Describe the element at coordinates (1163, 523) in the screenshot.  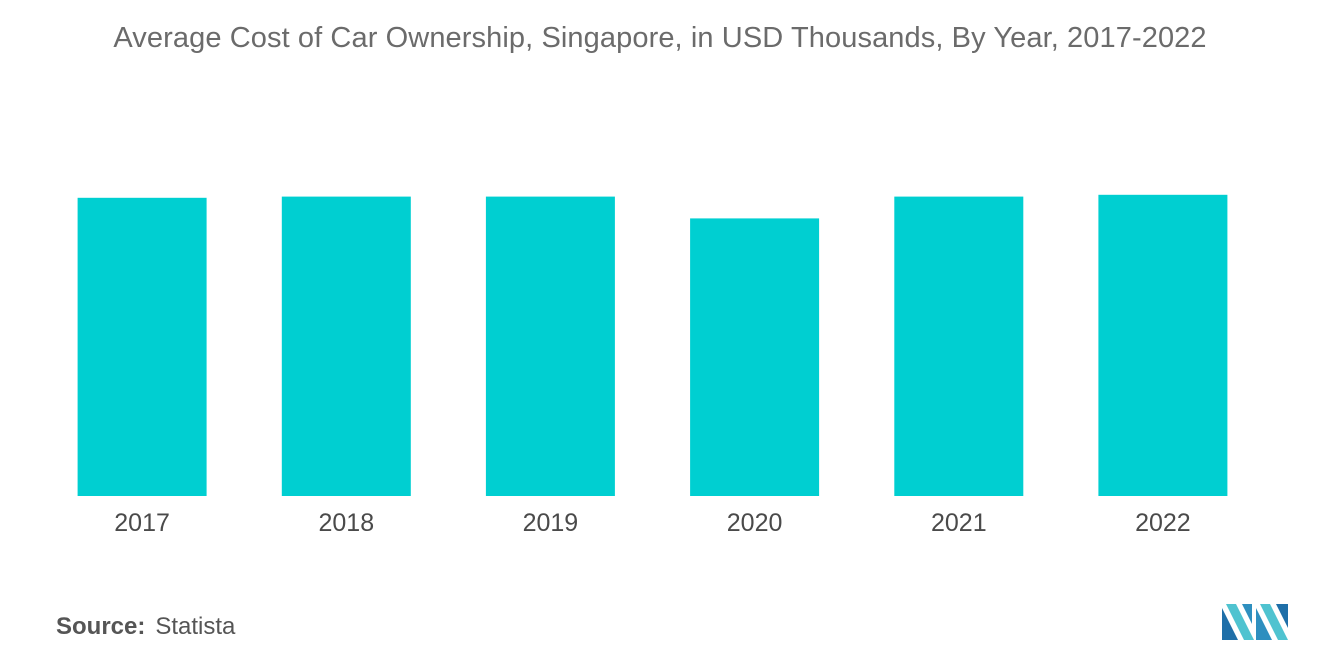
I see `x-tick-label-2022: 2022` at that location.